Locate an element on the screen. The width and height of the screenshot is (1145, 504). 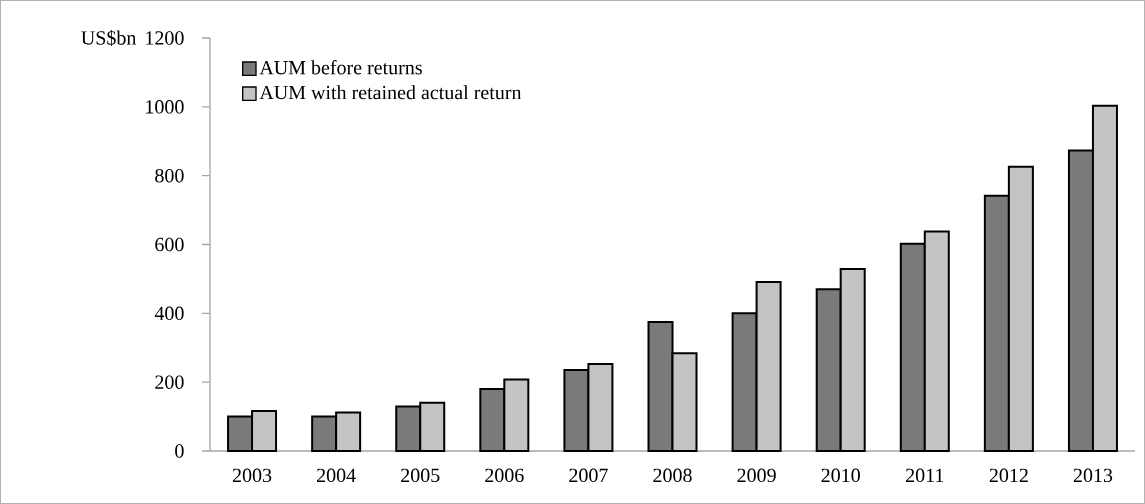
y-tick-label: 0 is located at coordinates (179, 451).